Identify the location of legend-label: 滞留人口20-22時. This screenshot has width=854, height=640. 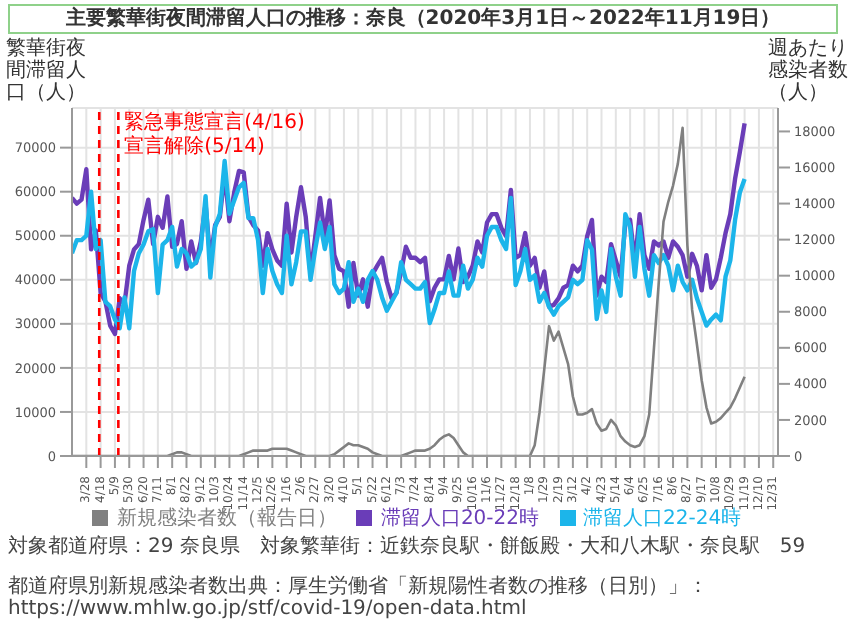
(459, 519).